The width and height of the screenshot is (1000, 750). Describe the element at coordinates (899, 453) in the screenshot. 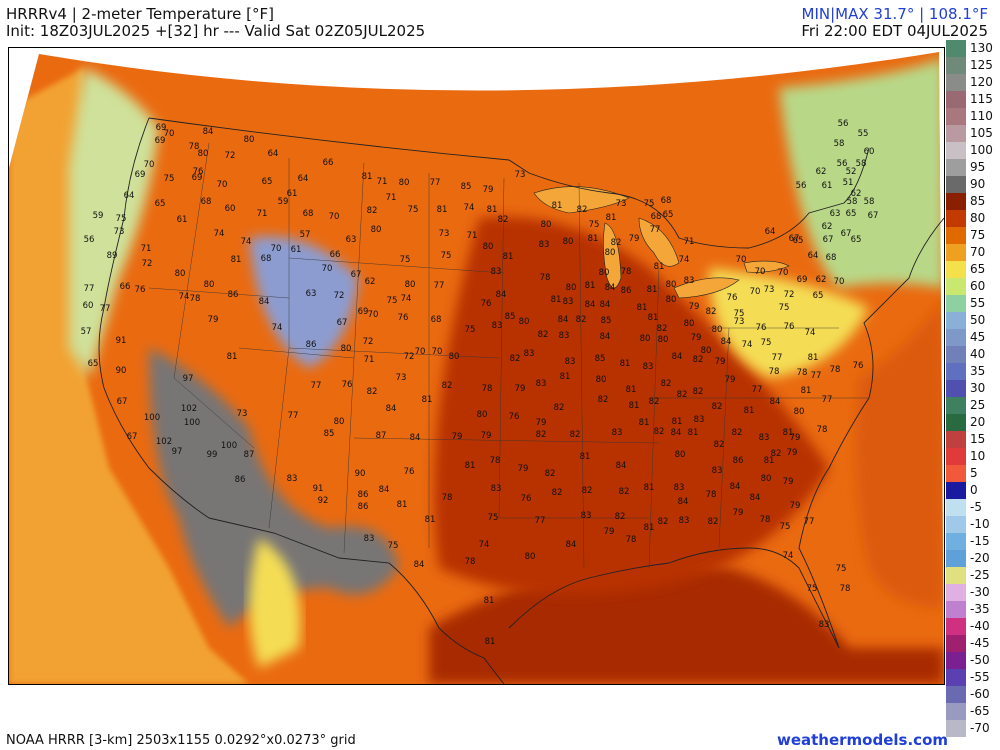

I see `atlantic-ocean` at that location.